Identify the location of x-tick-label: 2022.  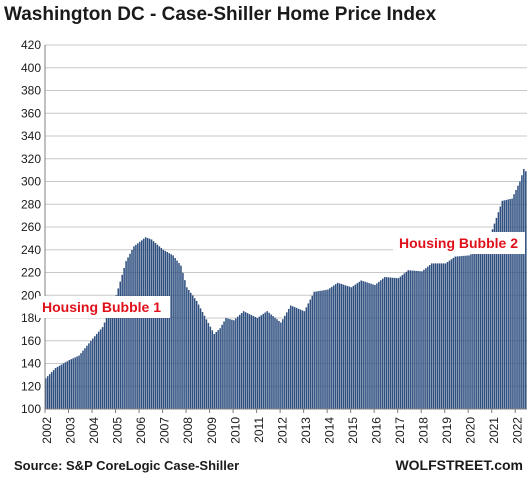
(517, 430).